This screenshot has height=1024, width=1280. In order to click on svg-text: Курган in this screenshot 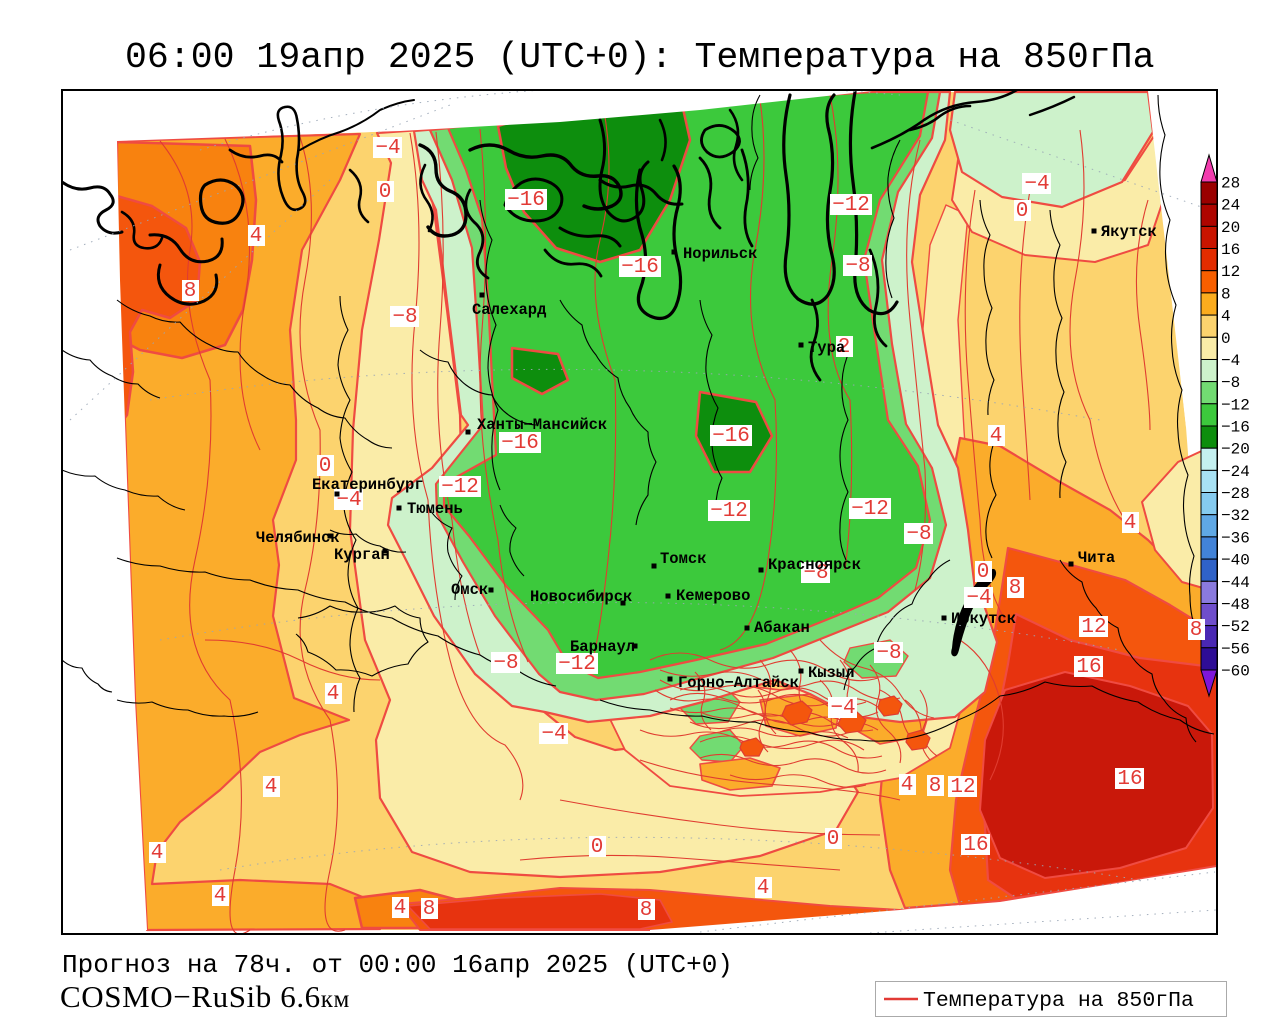, I will do `click(362, 555)`.